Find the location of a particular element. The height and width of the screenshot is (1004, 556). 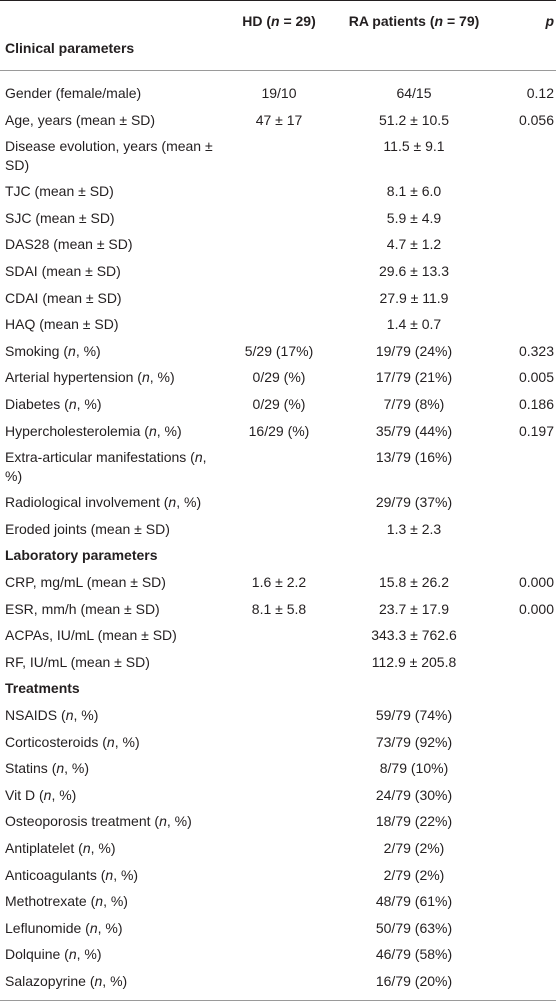

cell-ra: 15.8 ± 26.2 is located at coordinates (414, 582).